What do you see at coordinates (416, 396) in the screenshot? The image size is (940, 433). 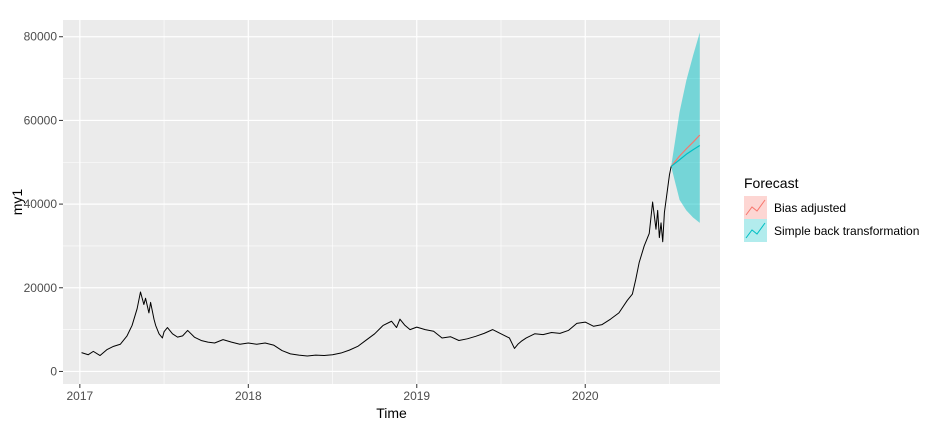 I see `x-tick-label: 2019` at bounding box center [416, 396].